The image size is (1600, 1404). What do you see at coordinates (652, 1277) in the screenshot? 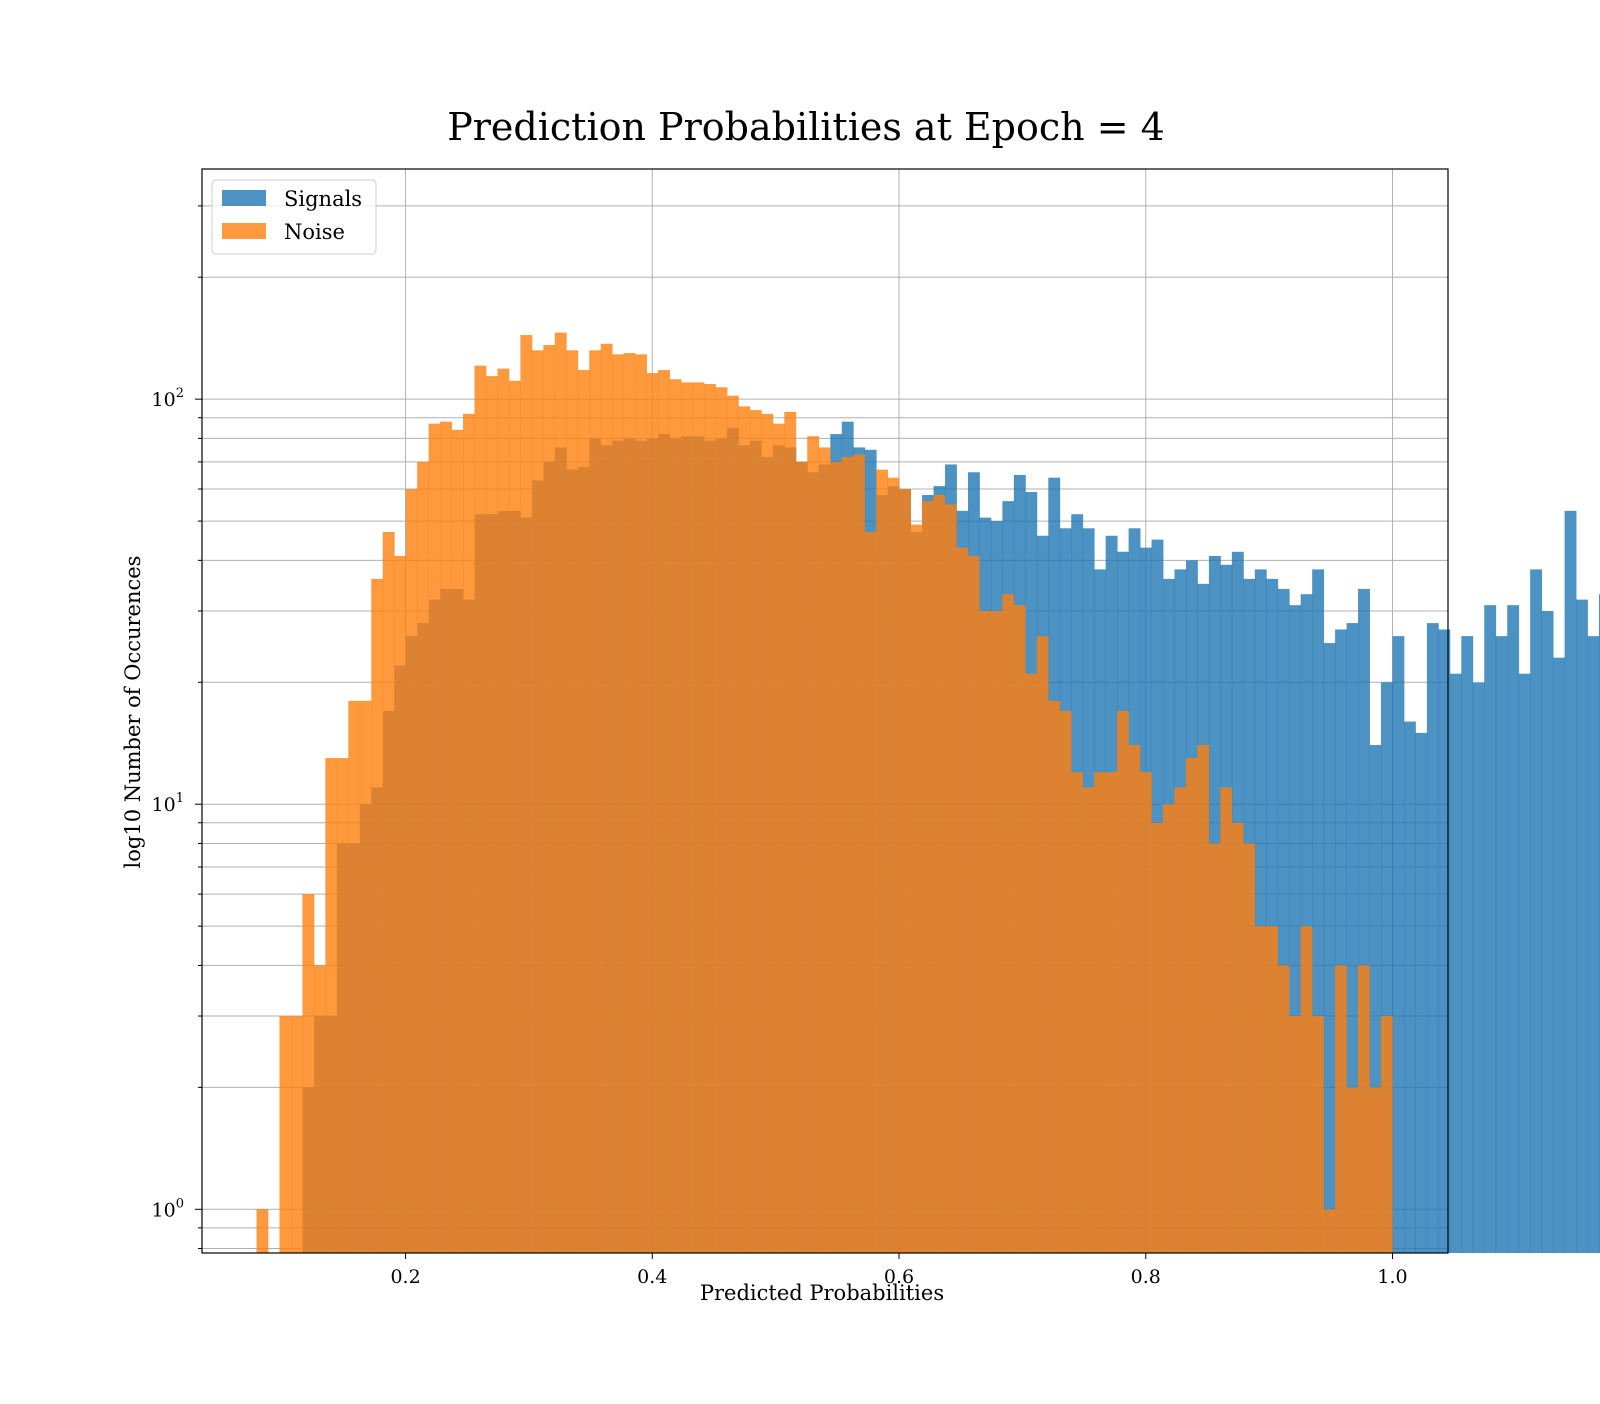
I see `x-tick-label: 0.4` at bounding box center [652, 1277].